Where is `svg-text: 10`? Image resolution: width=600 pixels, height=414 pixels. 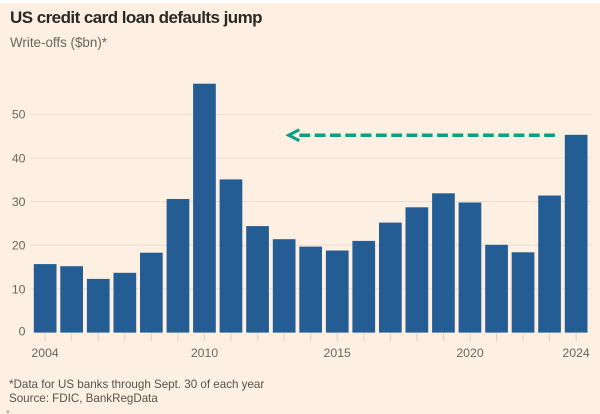
svg-text: 10 is located at coordinates (19, 289).